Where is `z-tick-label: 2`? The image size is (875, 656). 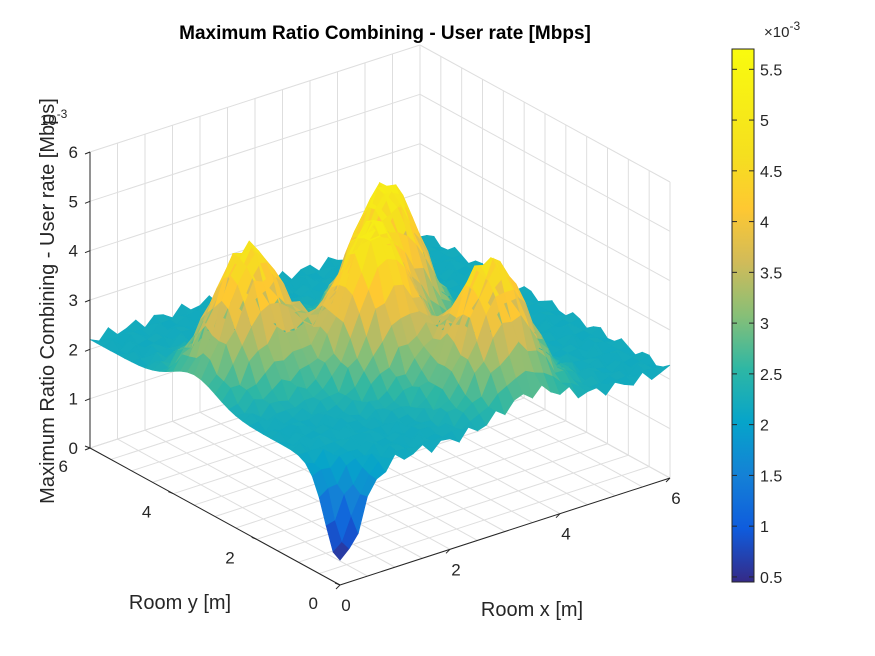
z-tick-label: 2 is located at coordinates (73, 349).